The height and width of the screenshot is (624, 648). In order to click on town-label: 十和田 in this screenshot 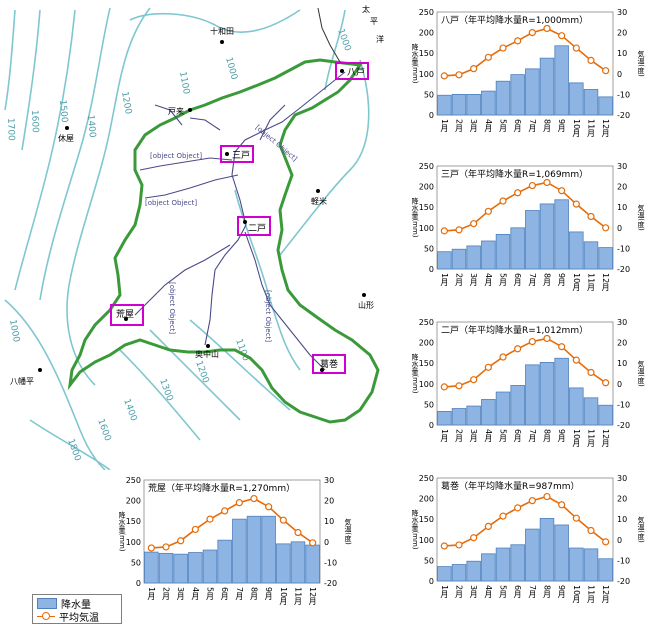, I will do `click(222, 31)`.